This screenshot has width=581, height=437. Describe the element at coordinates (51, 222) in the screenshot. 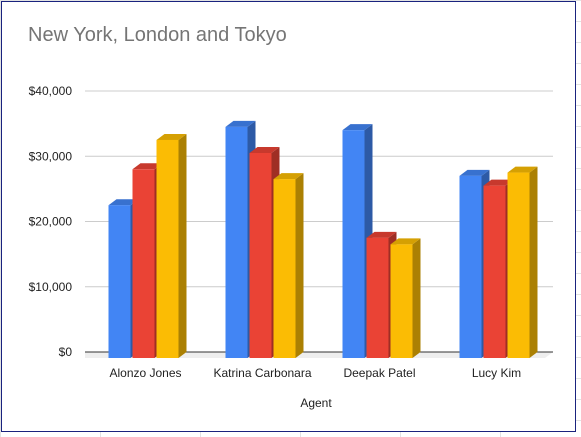

I see `y-tick-label: $20,000` at that location.